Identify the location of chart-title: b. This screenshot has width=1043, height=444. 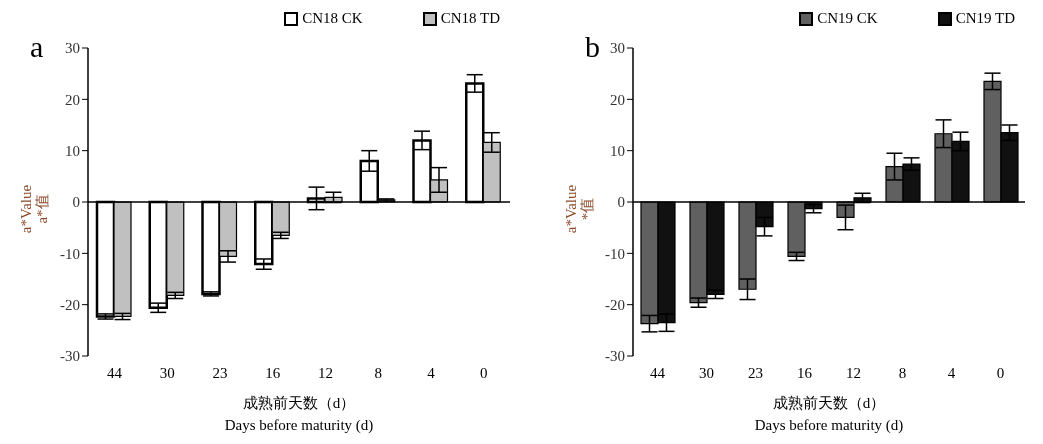
(592, 47).